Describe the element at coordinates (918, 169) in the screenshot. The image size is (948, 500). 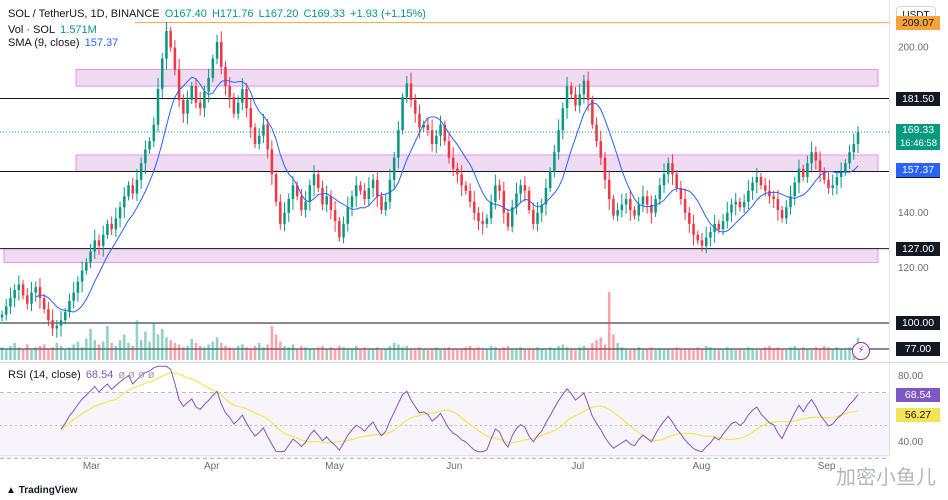
I see `sma-price-tag: 157.37` at that location.